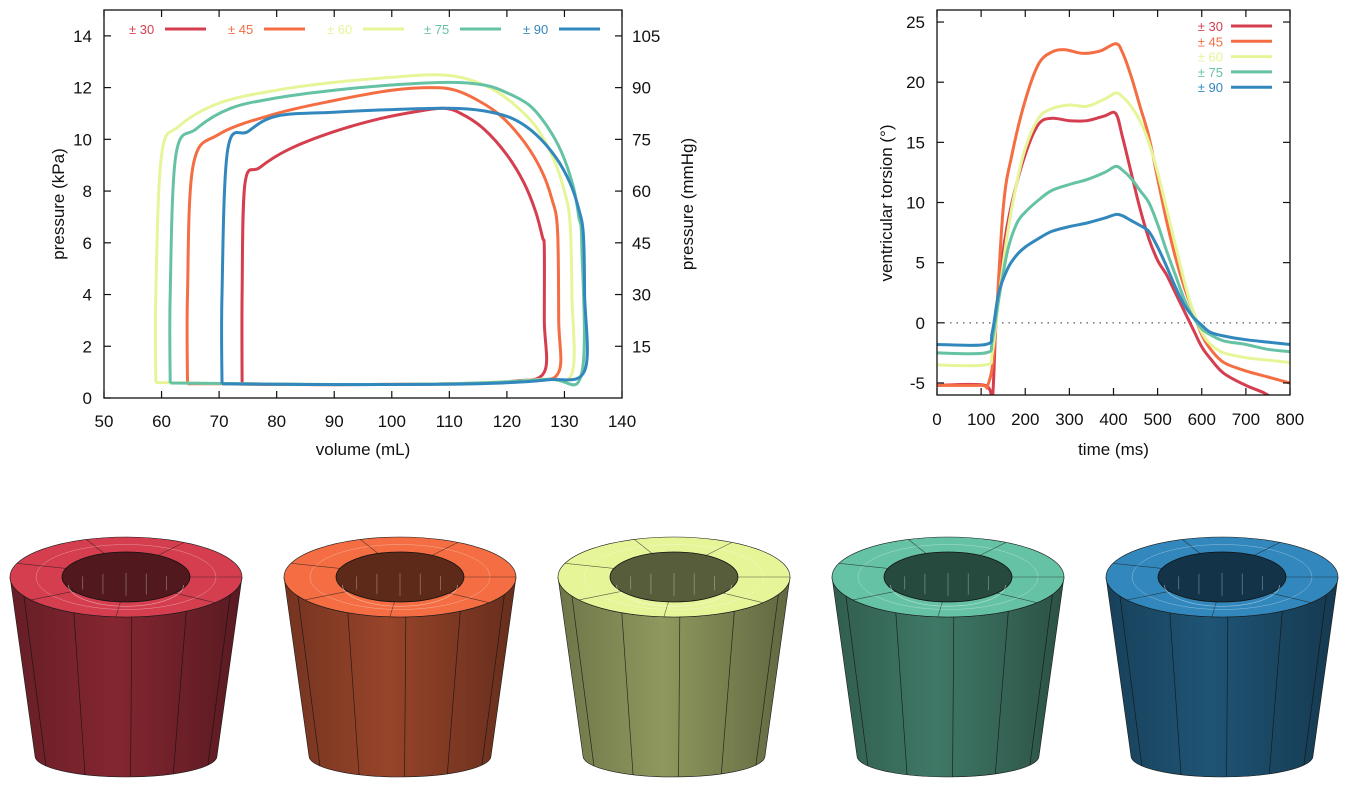 The height and width of the screenshot is (799, 1348). What do you see at coordinates (87, 191) in the screenshot?
I see `pv-y-tick-label: 8` at bounding box center [87, 191].